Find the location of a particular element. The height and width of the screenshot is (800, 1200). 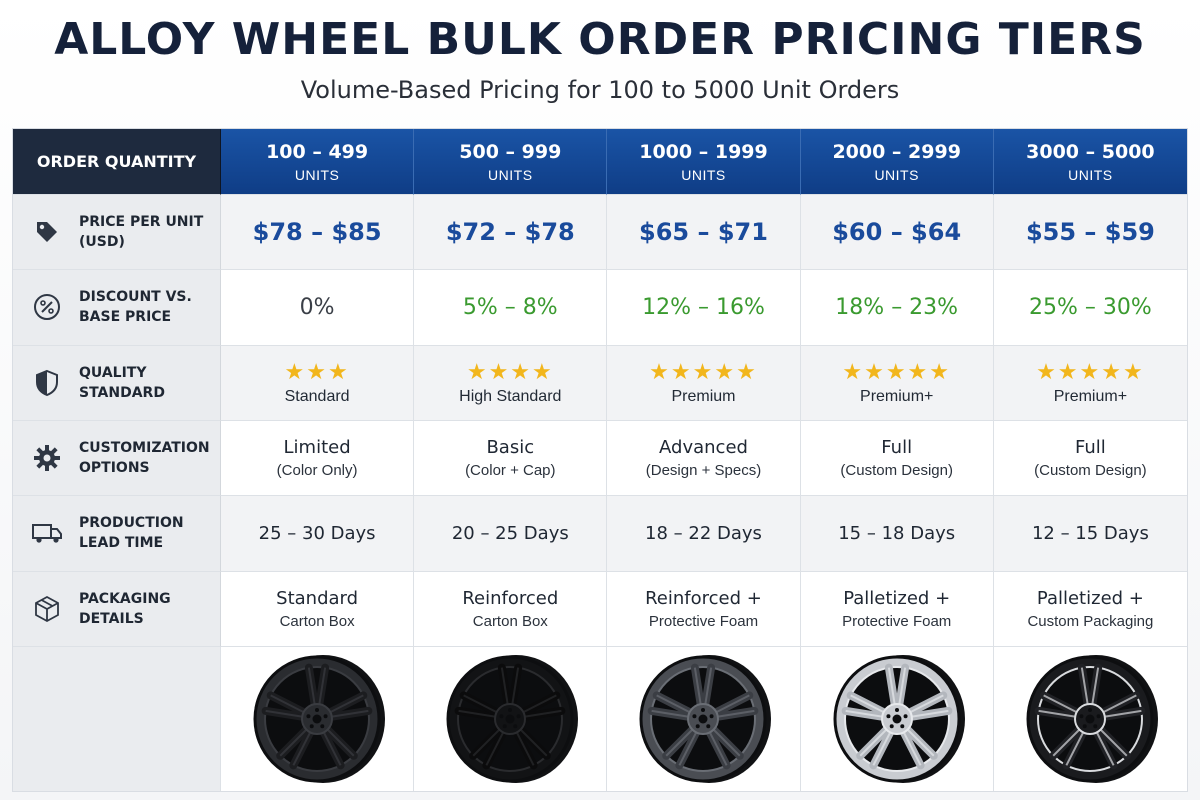

row-header-quality: QUALITY STANDARD is located at coordinates (117, 383).